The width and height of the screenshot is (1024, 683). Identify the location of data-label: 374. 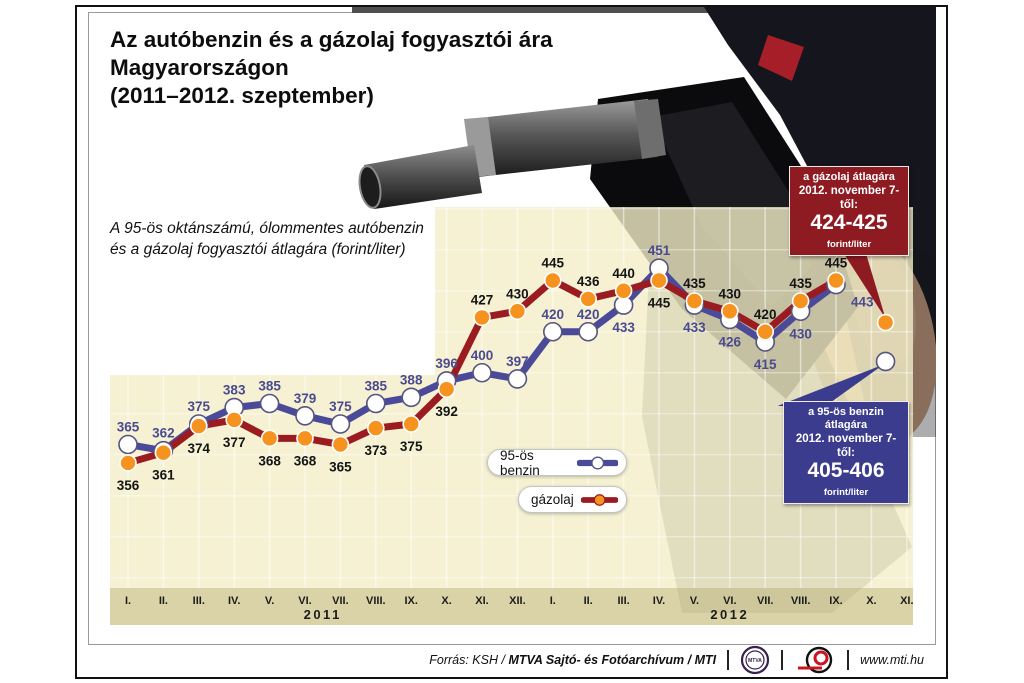
(199, 448).